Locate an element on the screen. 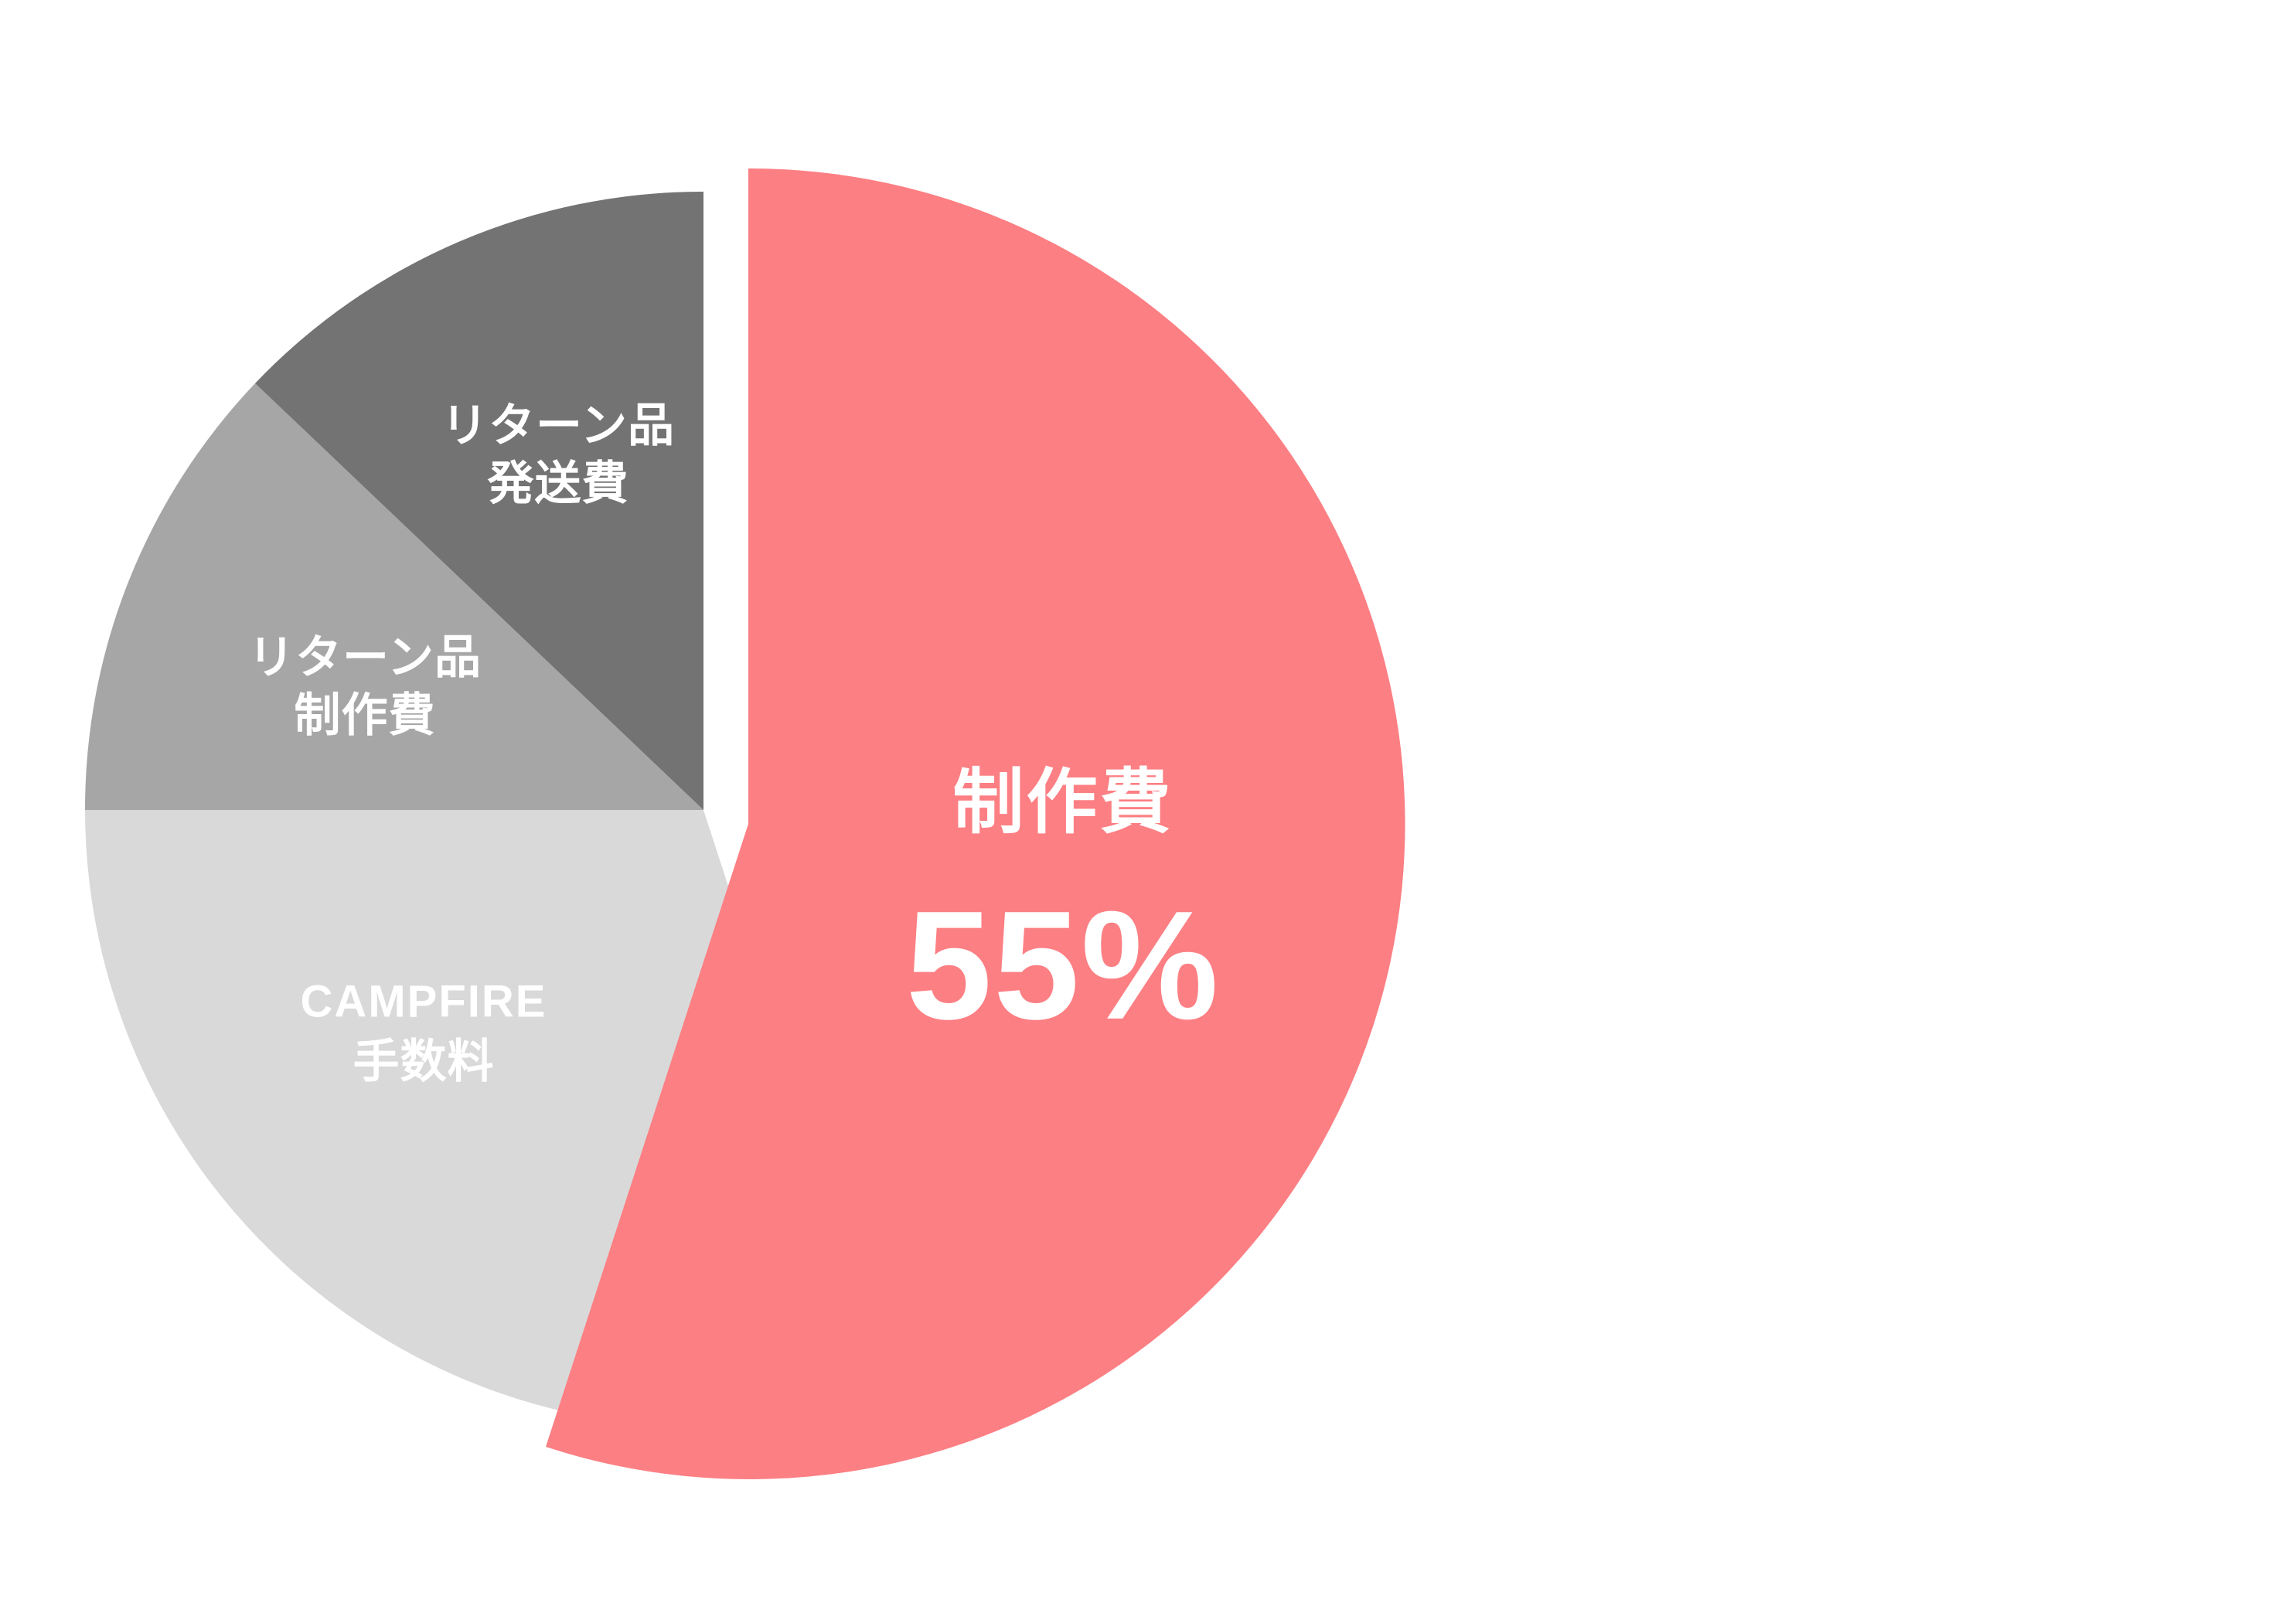 This screenshot has height=1623, width=2296. pie-label-return-hassouhi-line2: 発送費 is located at coordinates (558, 483).